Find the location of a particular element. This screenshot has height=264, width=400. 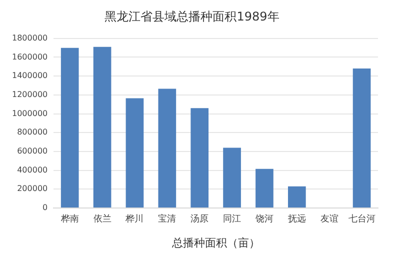

y-tick-label: 1400000 is located at coordinates (30, 75).